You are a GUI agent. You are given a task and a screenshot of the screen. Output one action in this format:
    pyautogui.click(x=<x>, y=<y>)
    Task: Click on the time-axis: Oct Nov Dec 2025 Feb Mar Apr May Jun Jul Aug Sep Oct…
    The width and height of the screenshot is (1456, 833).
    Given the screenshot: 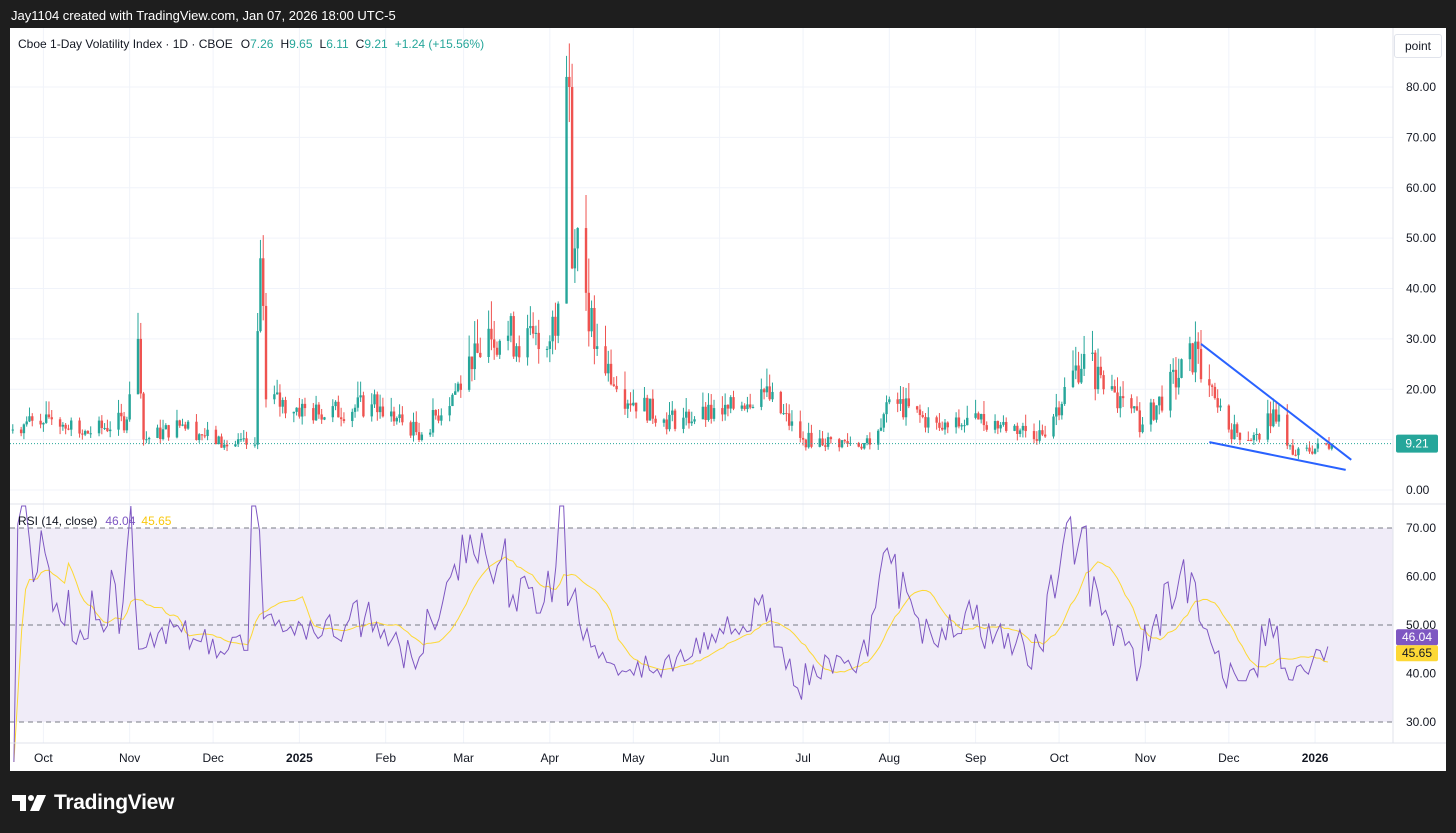 What is the action you would take?
    pyautogui.click(x=681, y=758)
    